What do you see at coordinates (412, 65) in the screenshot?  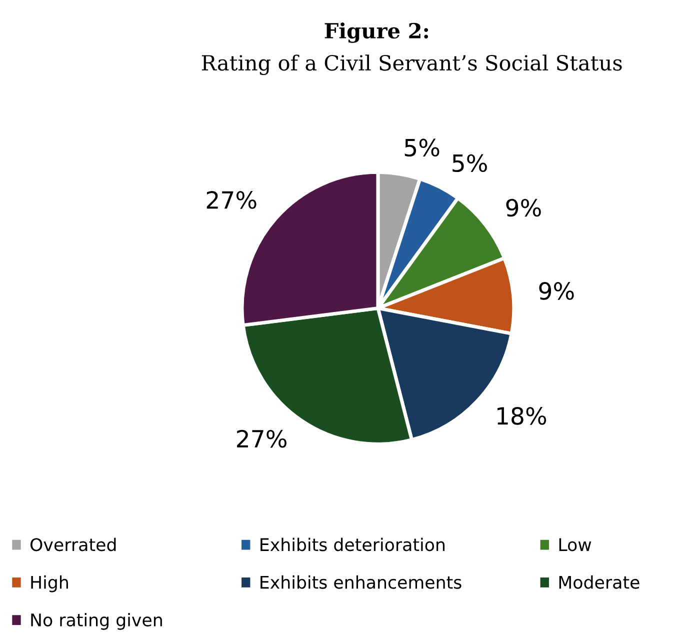 I see `chart-subtitle: Rating of a Civil Servant’s Social Status` at bounding box center [412, 65].